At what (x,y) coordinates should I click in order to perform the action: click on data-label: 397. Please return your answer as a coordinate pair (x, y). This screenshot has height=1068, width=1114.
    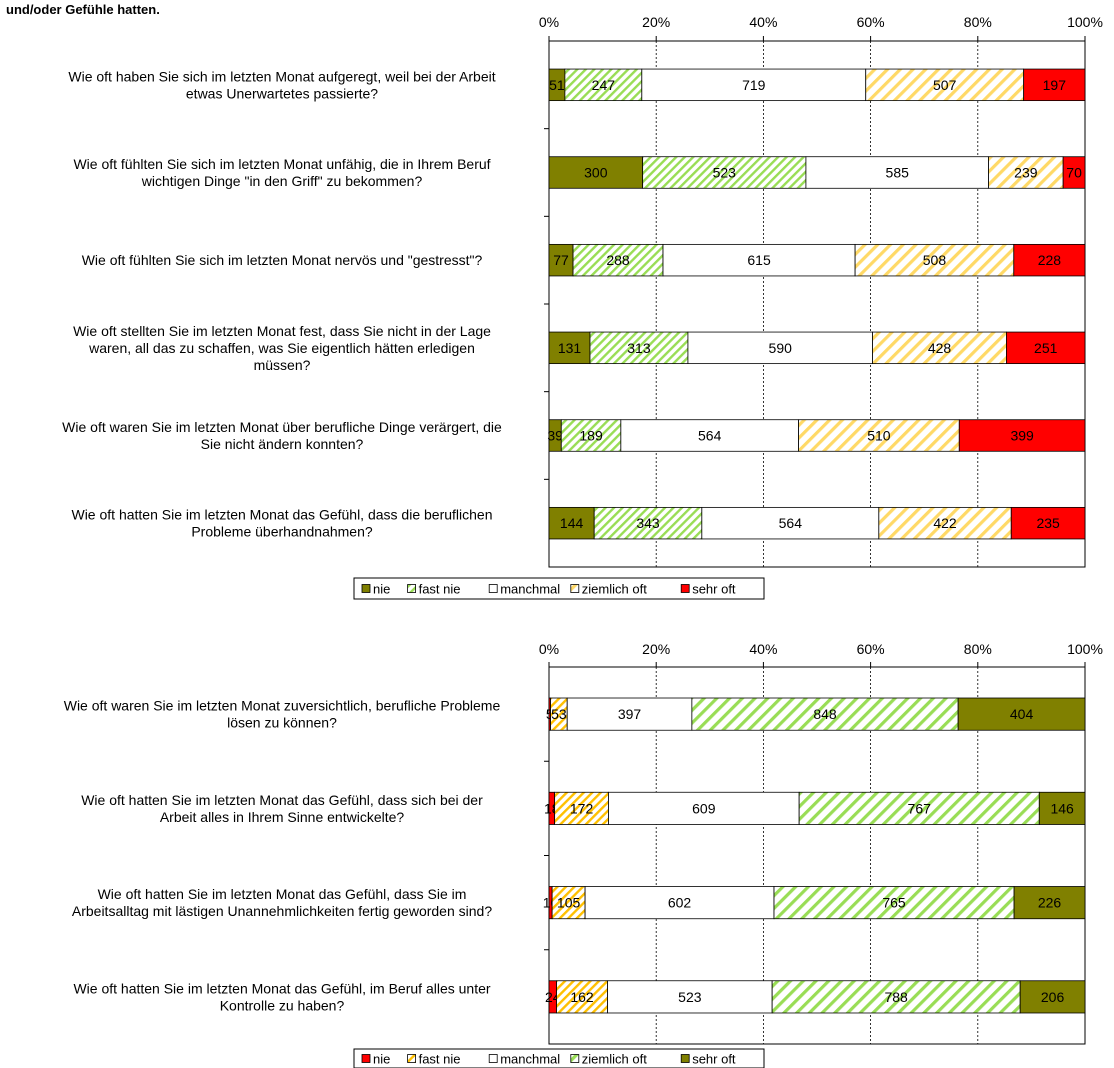
    Looking at the image, I should click on (630, 714).